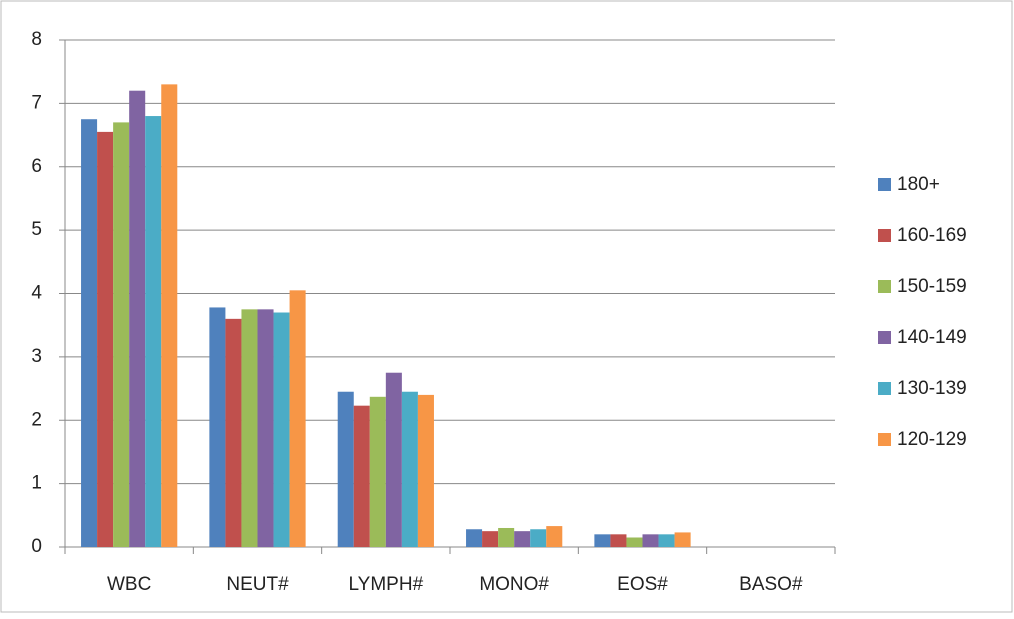 Image resolution: width=1014 pixels, height=619 pixels. What do you see at coordinates (514, 584) in the screenshot?
I see `x-tick-label: MONO#` at bounding box center [514, 584].